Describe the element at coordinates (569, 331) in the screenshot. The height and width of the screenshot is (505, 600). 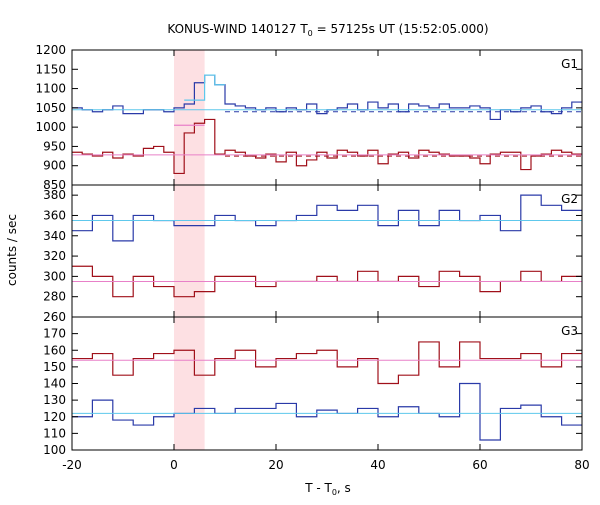
I see `panel-label-g3: G3` at that location.